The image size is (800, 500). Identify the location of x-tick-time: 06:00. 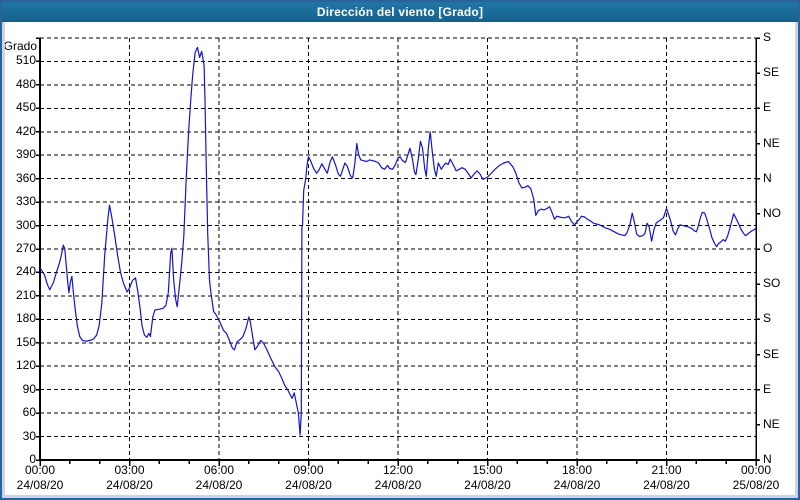
(219, 470).